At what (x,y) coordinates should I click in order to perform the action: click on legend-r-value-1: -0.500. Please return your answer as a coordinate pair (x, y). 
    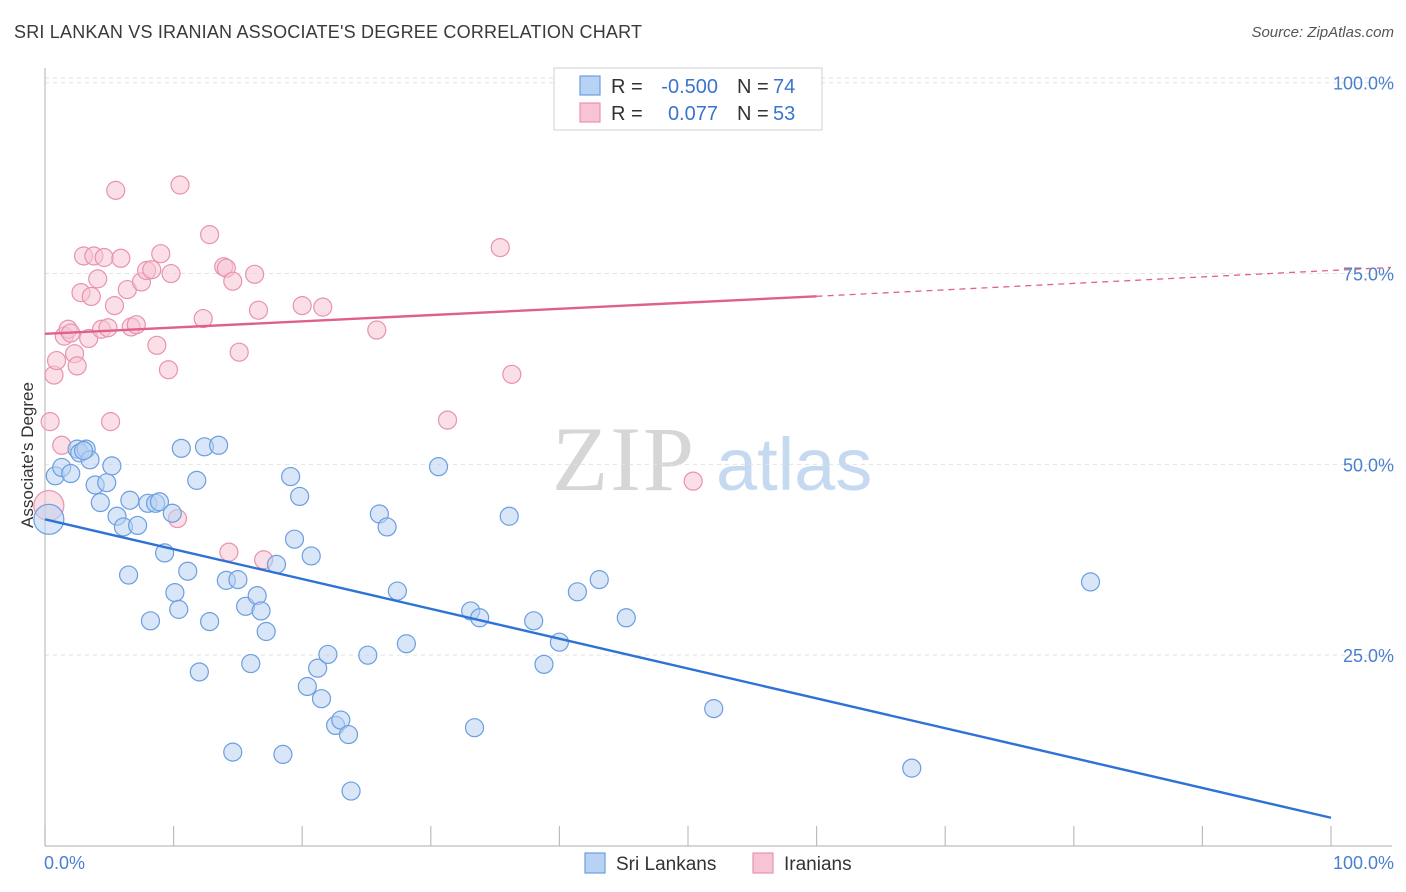
    Looking at the image, I should click on (689, 87).